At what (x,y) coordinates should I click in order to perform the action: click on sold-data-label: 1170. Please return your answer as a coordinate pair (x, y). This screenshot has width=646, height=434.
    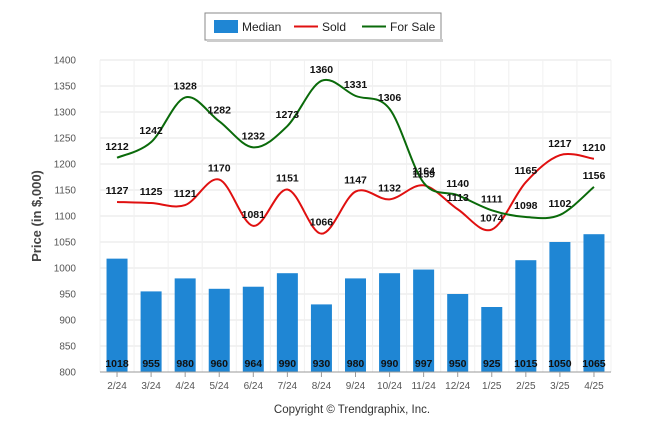
    Looking at the image, I should click on (219, 169).